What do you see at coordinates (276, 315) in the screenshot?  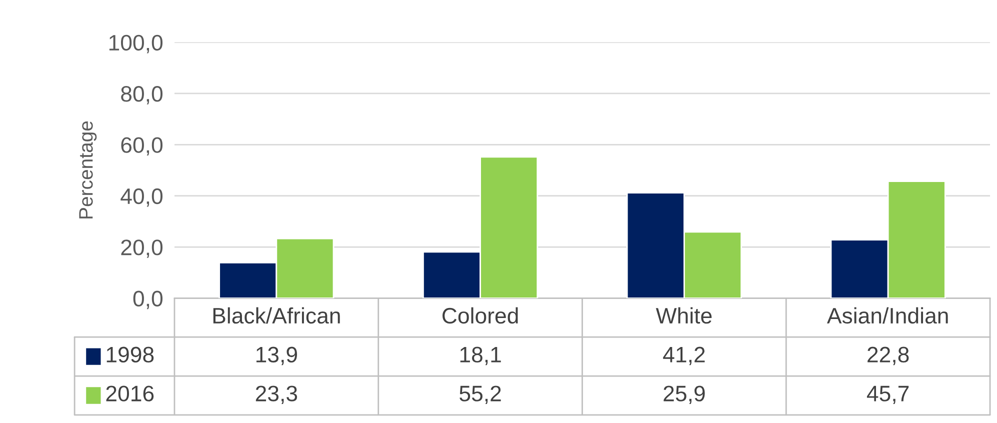 I see `x-tick-label: Black/African` at bounding box center [276, 315].